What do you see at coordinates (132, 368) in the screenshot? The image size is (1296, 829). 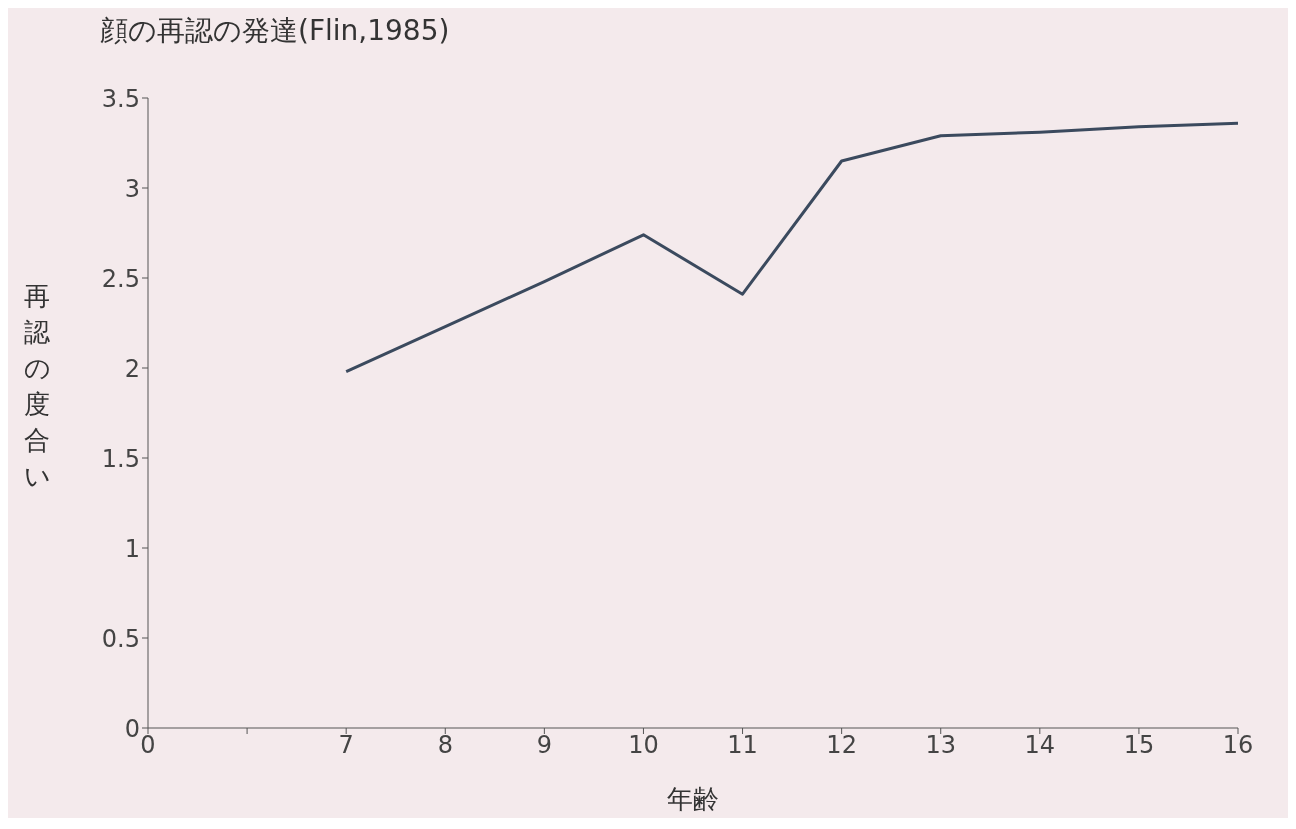 I see `y-tick-label: 2` at bounding box center [132, 368].